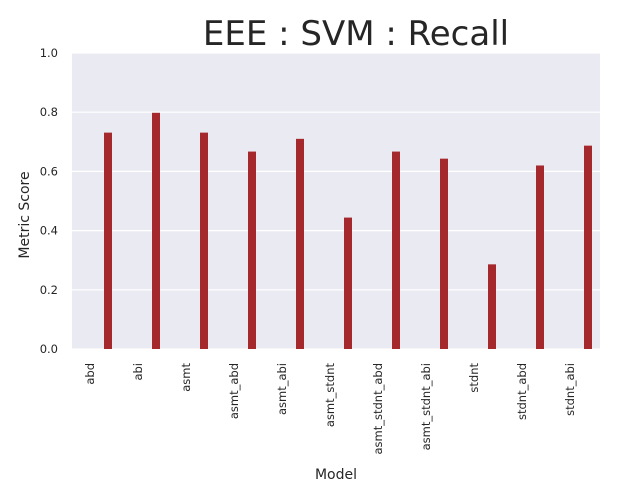 The image size is (625, 500). What do you see at coordinates (356, 34) in the screenshot?
I see `chart-title: EEE : SVM : Recall` at bounding box center [356, 34].